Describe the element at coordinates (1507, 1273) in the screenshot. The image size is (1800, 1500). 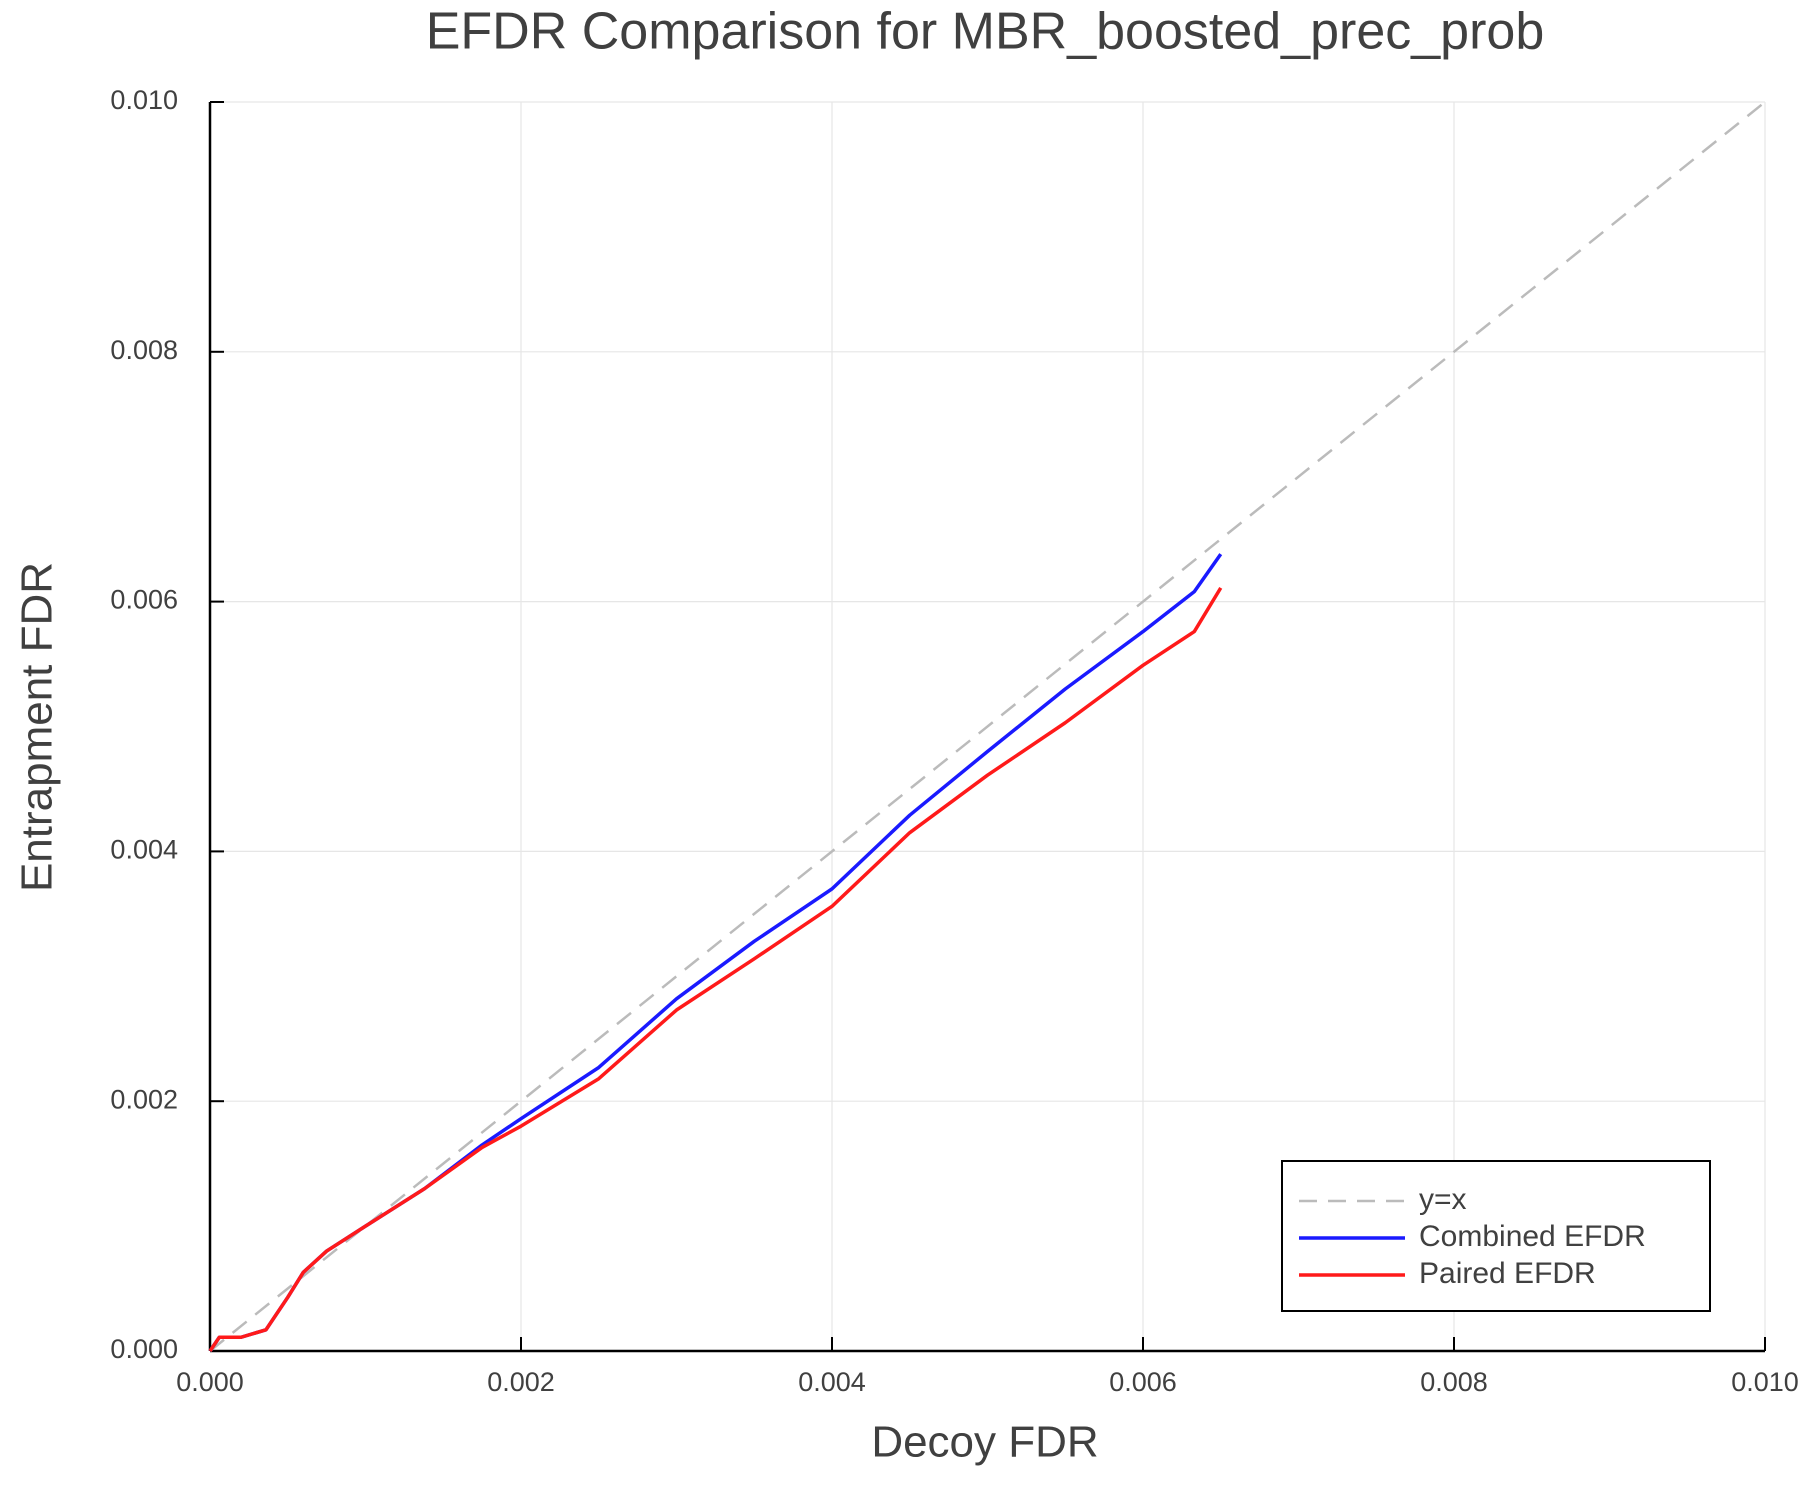
I see `legend-label: Paired EFDR` at that location.